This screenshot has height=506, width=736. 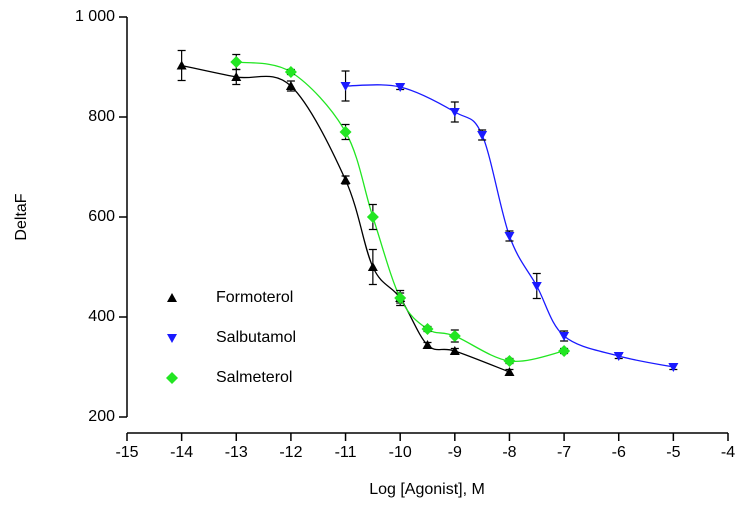 What do you see at coordinates (673, 452) in the screenshot?
I see `x-tick-label: -5` at bounding box center [673, 452].